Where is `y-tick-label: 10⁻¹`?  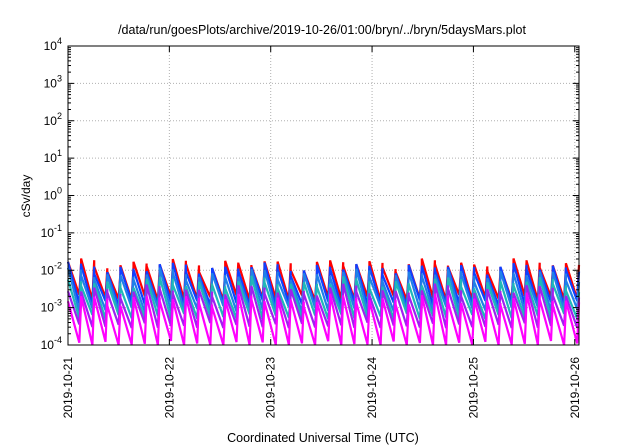 y-tick-label: 10⁻¹ is located at coordinates (51, 231).